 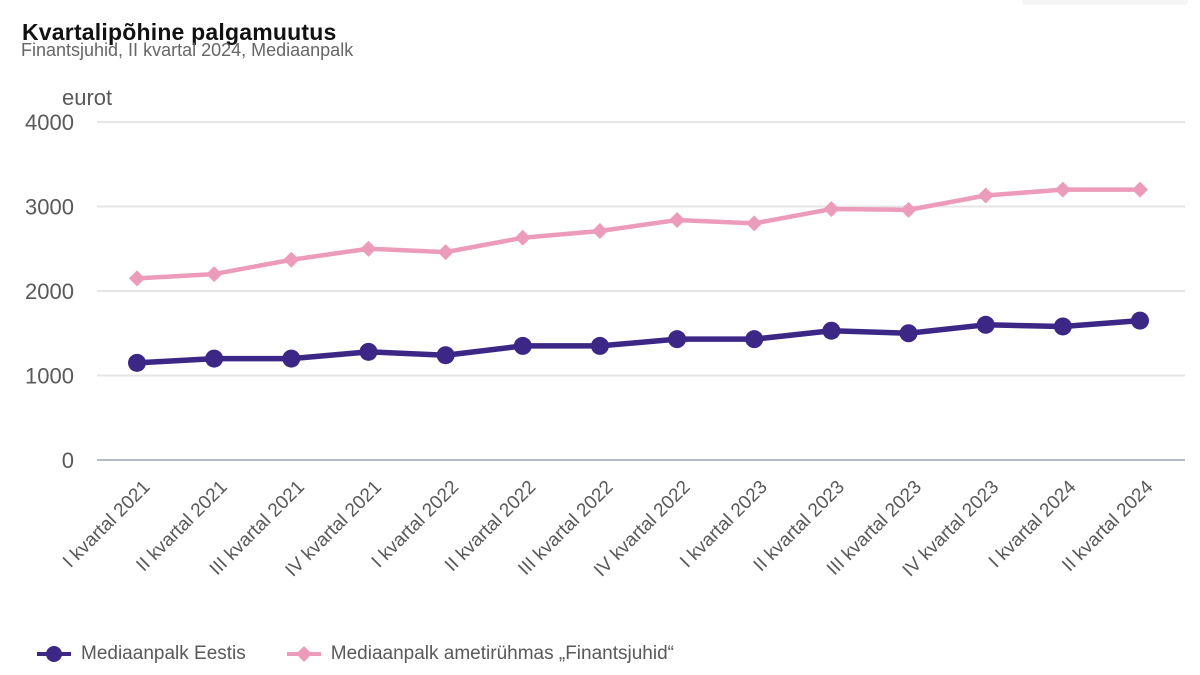 I want to click on y-axis-tick-label: 1000, so click(x=49, y=376).